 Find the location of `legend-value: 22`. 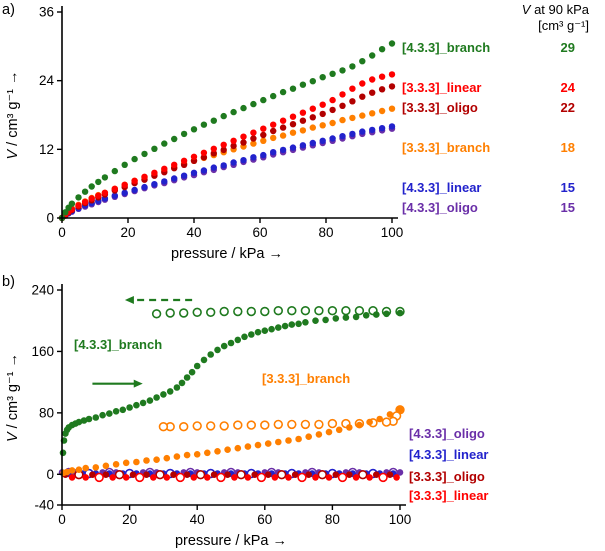

legend-value: 22 is located at coordinates (567, 107).